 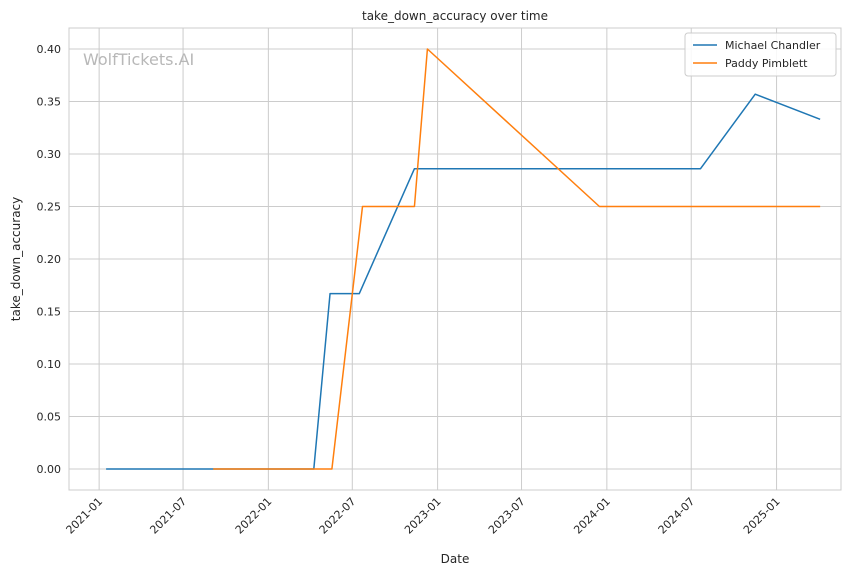 I want to click on x-axis-title: Date, so click(x=455, y=559).